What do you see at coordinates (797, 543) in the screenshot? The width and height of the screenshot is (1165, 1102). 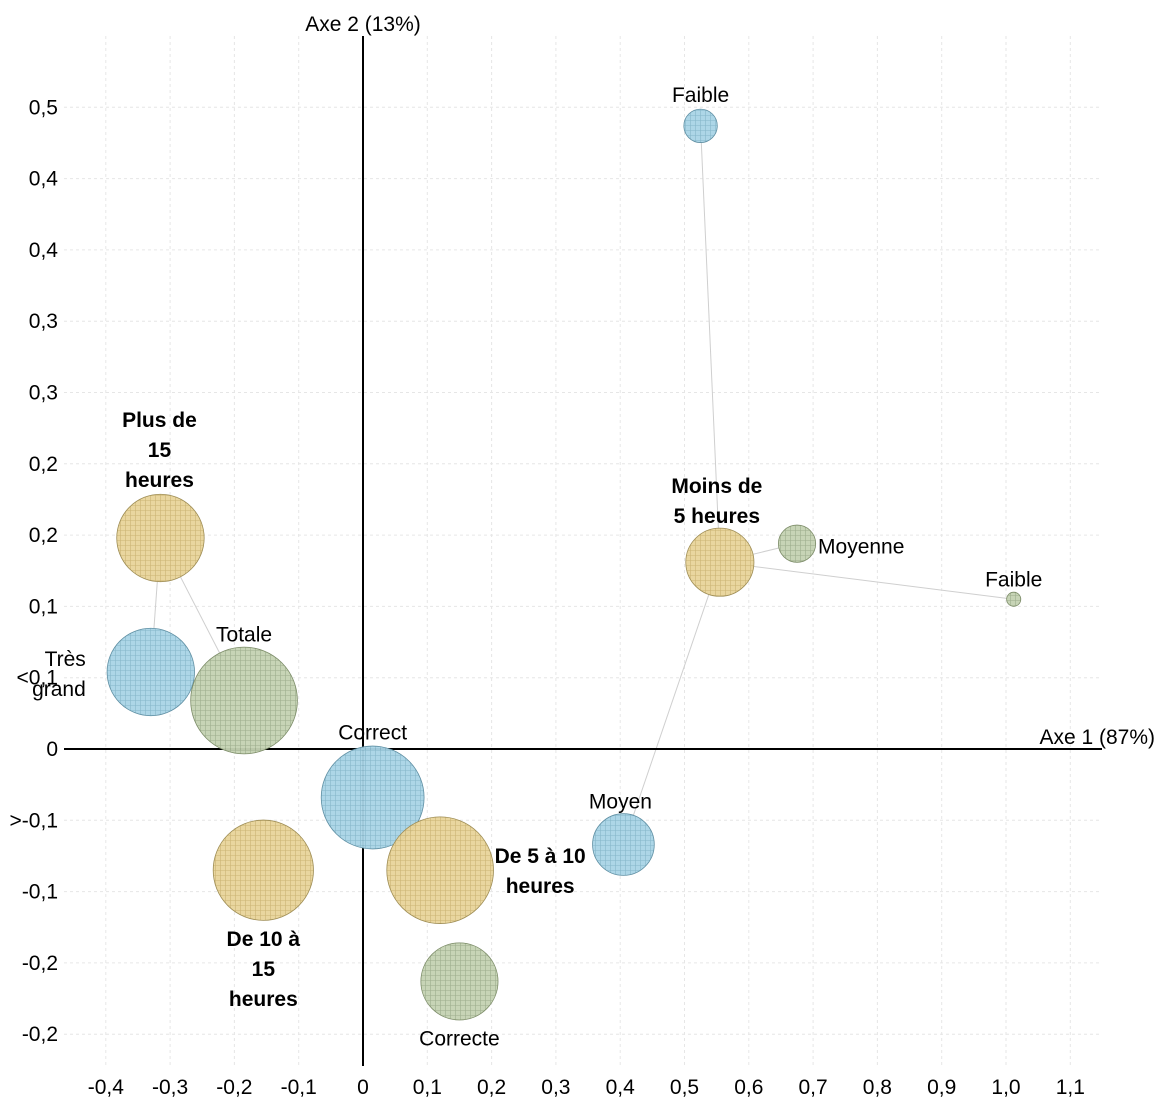 I see `bubble-moyenne` at bounding box center [797, 543].